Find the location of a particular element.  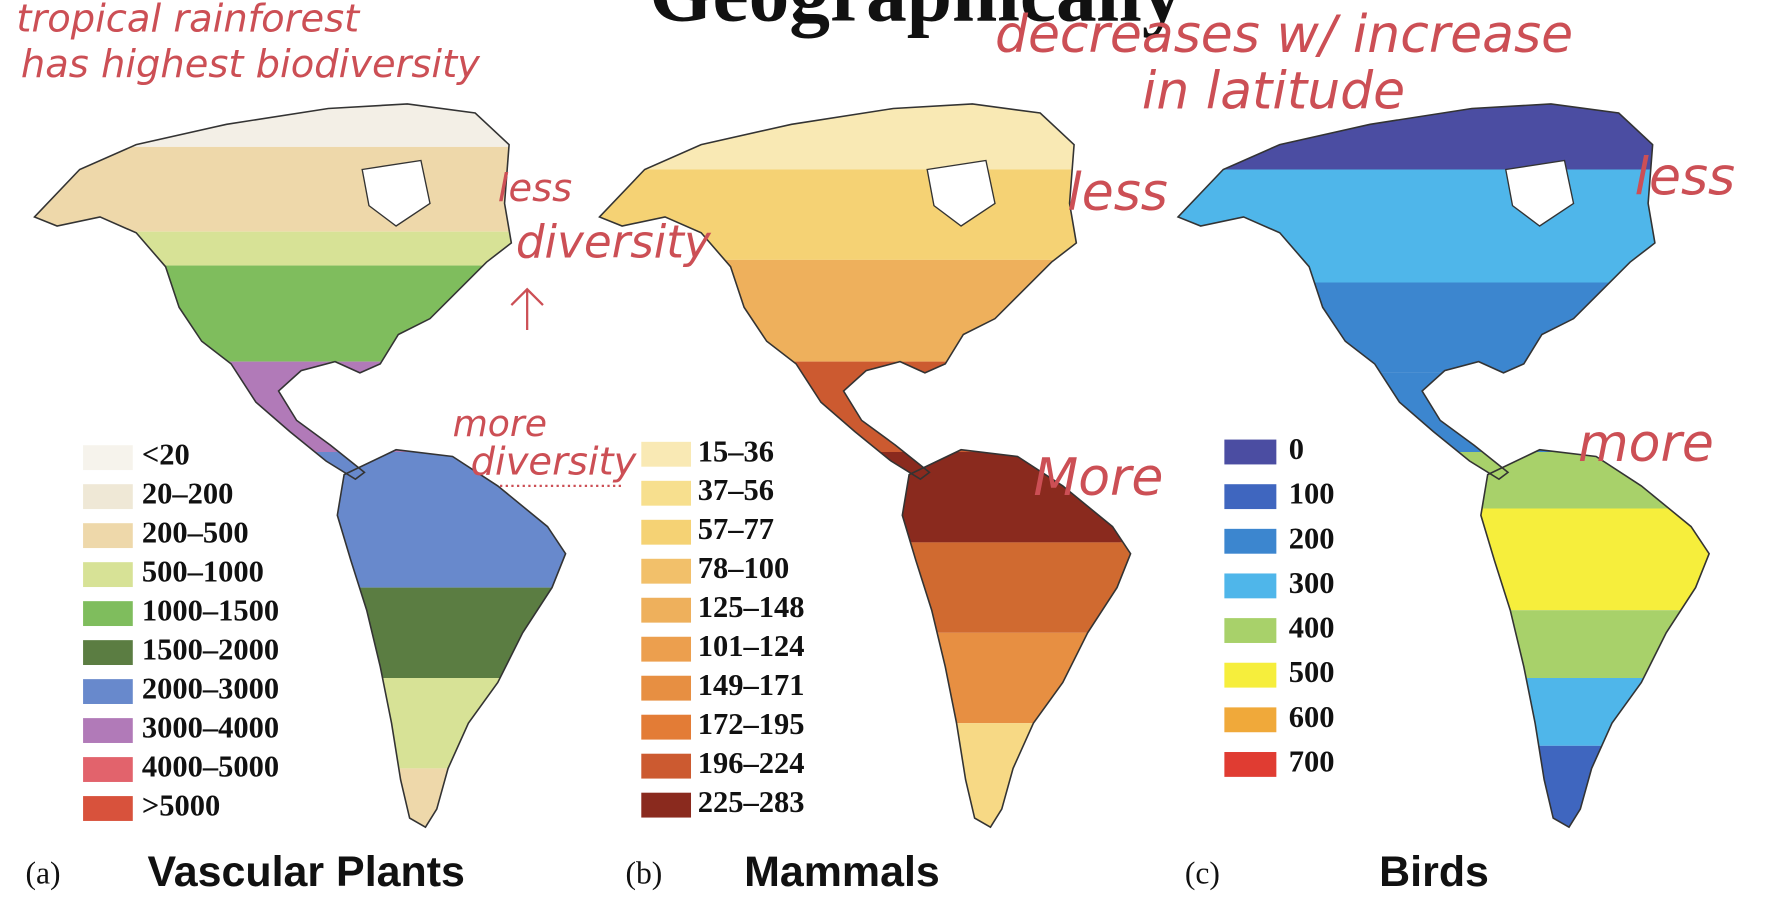

legend-label: 125–148 is located at coordinates (751, 607).